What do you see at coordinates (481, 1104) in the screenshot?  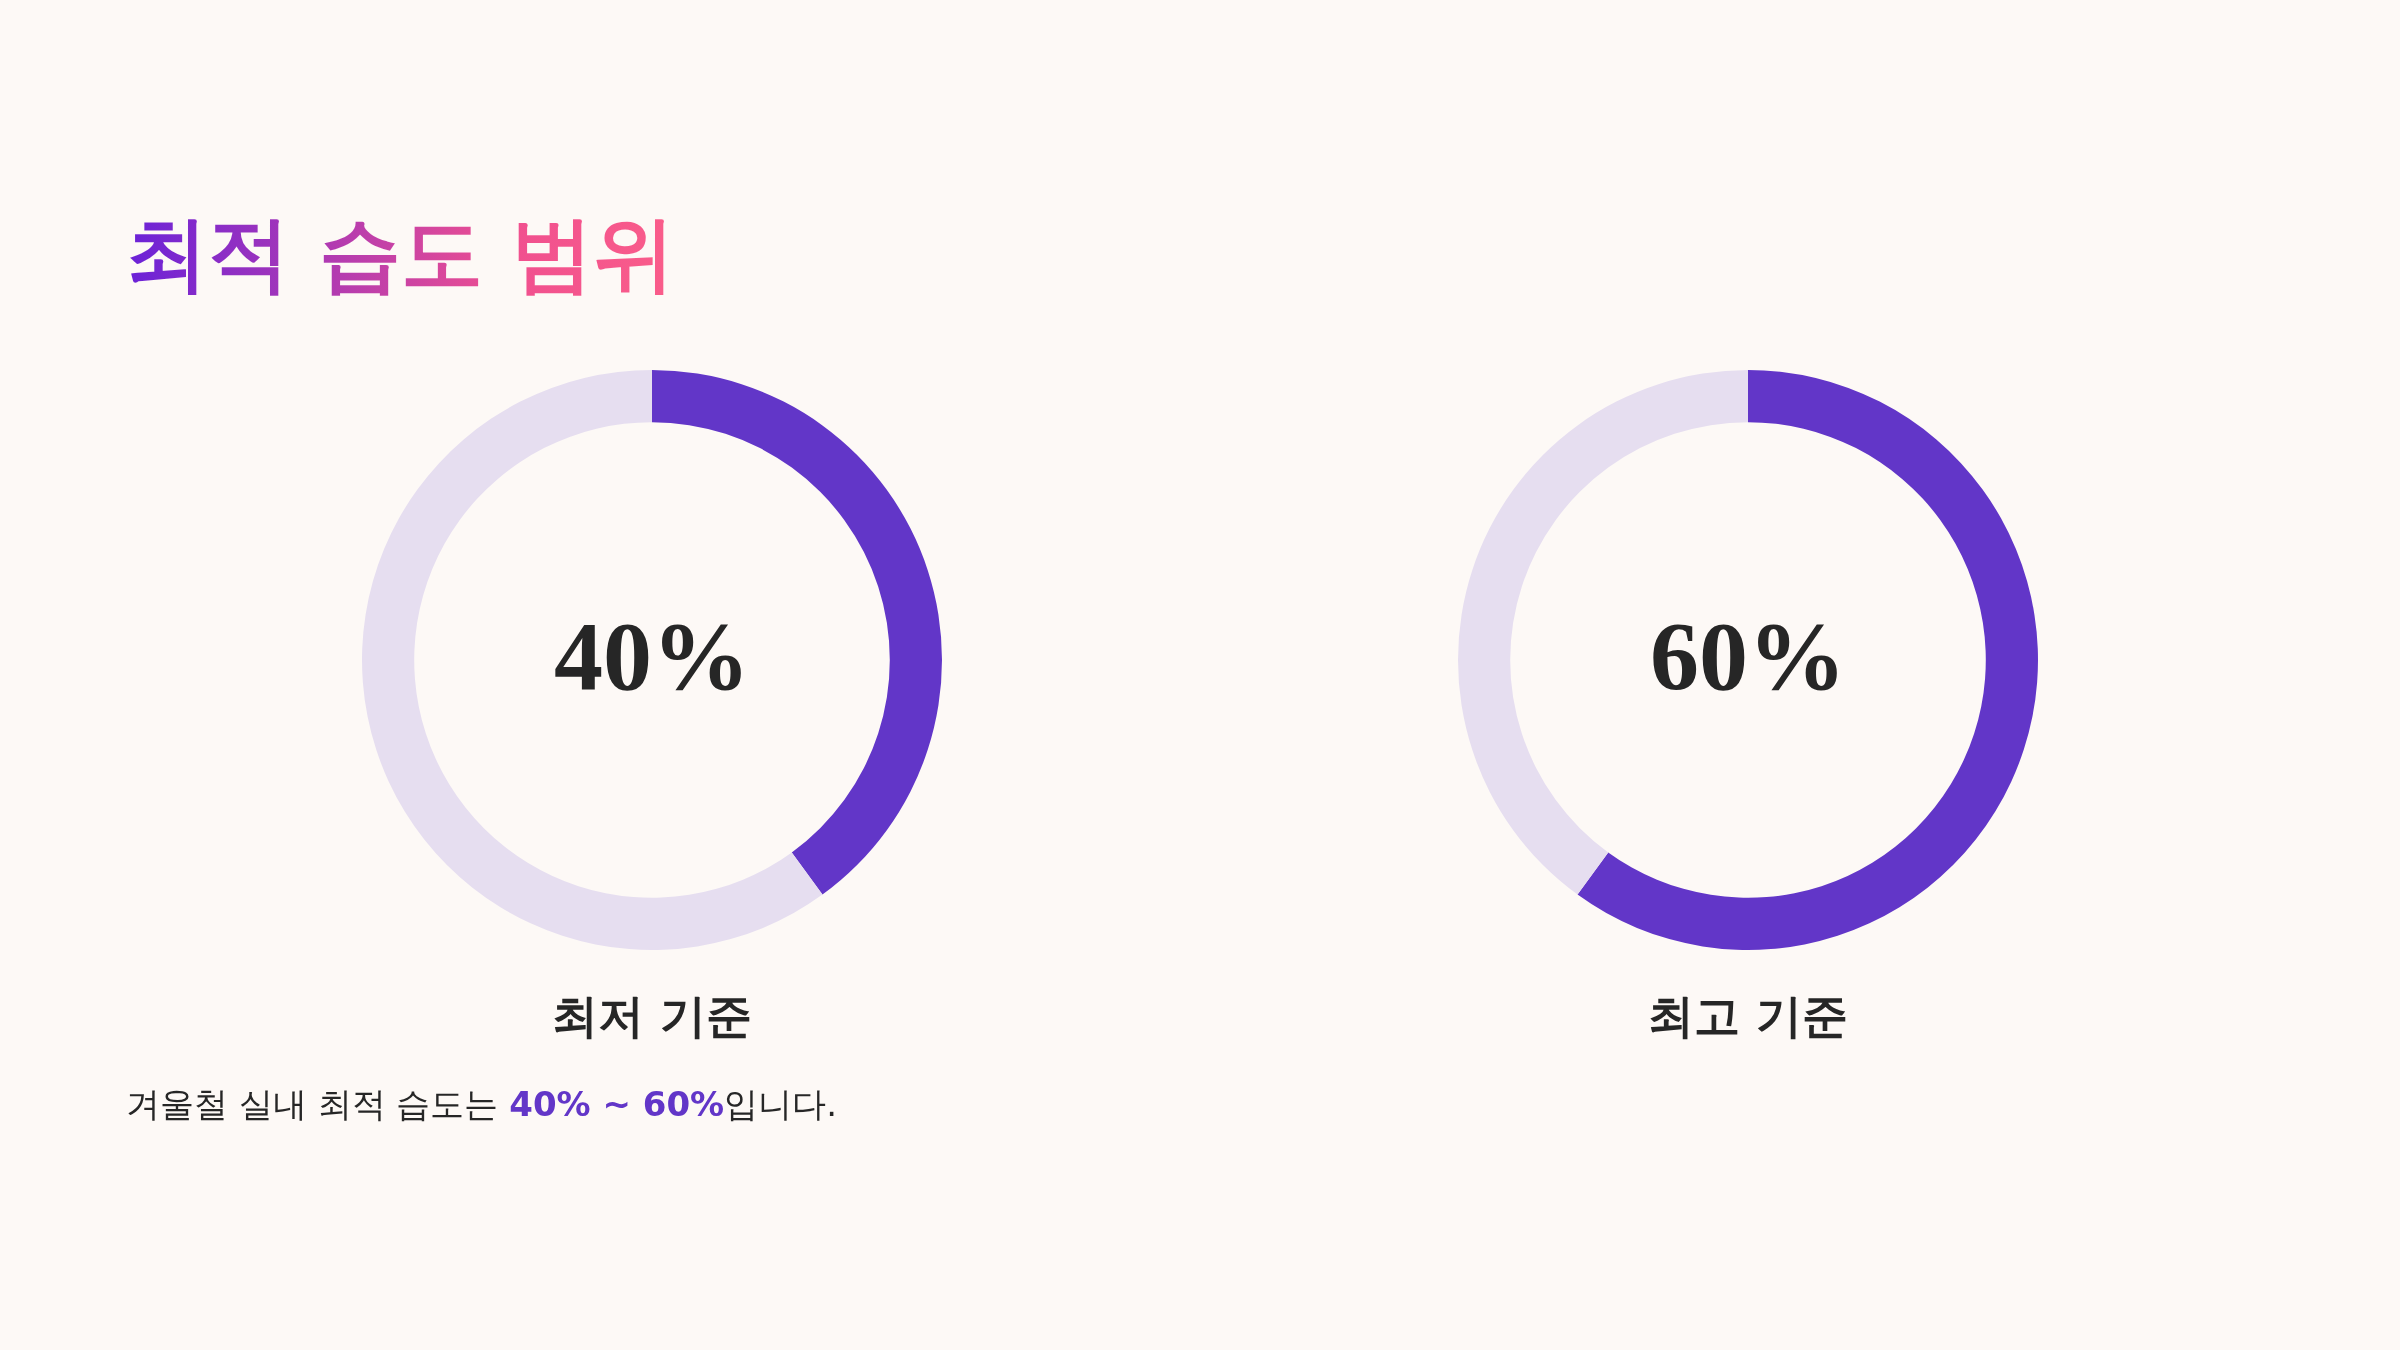 I see `text: 겨울철 실내 최적 습도는 40% ~ 60%입니다.` at bounding box center [481, 1104].